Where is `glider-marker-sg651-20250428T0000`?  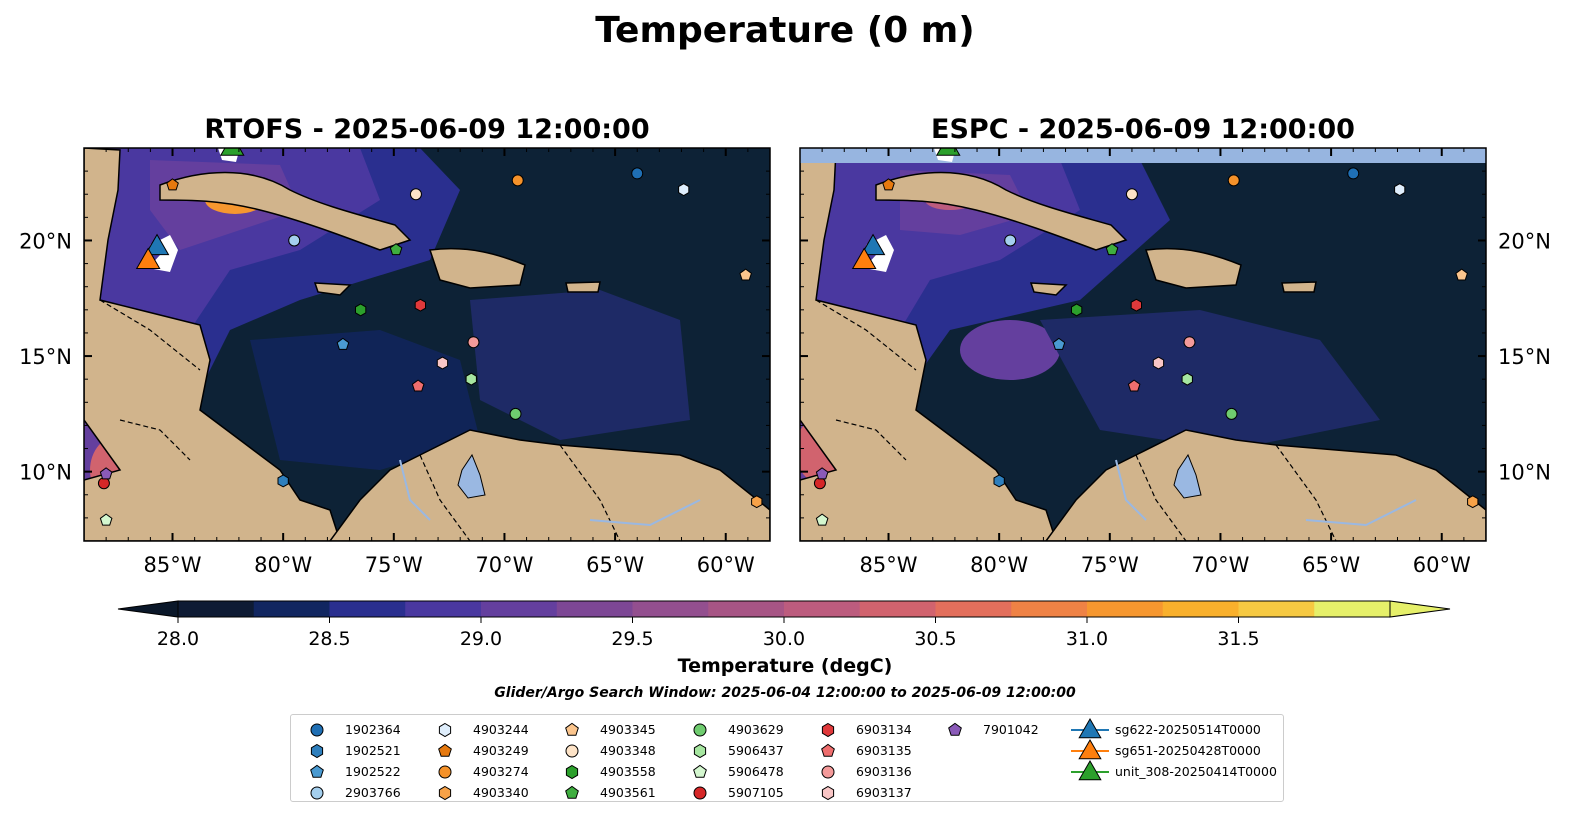
glider-marker-sg651-20250428T0000 is located at coordinates (864, 258).